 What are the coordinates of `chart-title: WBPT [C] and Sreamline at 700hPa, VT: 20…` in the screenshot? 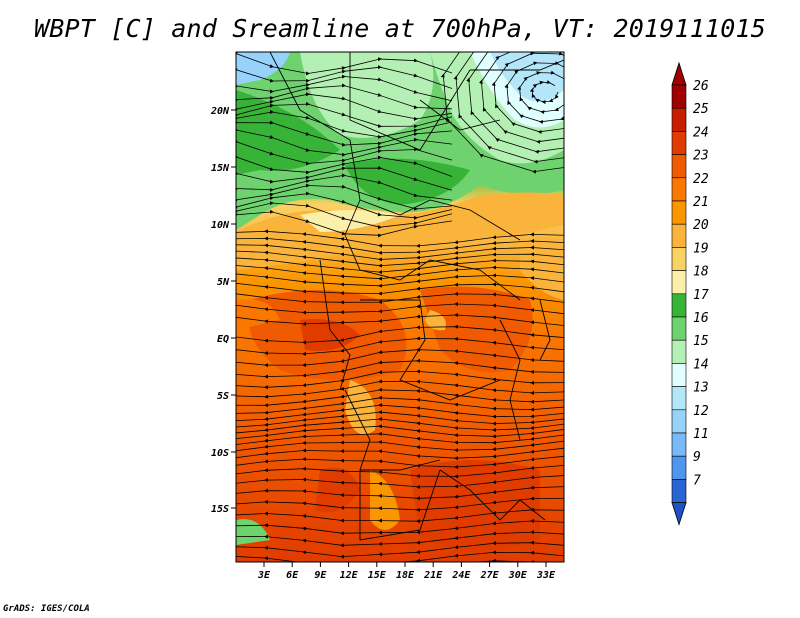 It's located at (400, 28).